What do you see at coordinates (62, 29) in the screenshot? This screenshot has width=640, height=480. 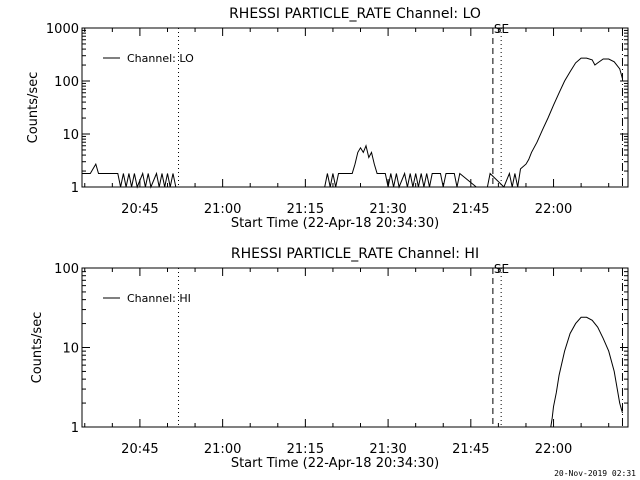 I see `y-tick-label: 1000` at bounding box center [62, 29].